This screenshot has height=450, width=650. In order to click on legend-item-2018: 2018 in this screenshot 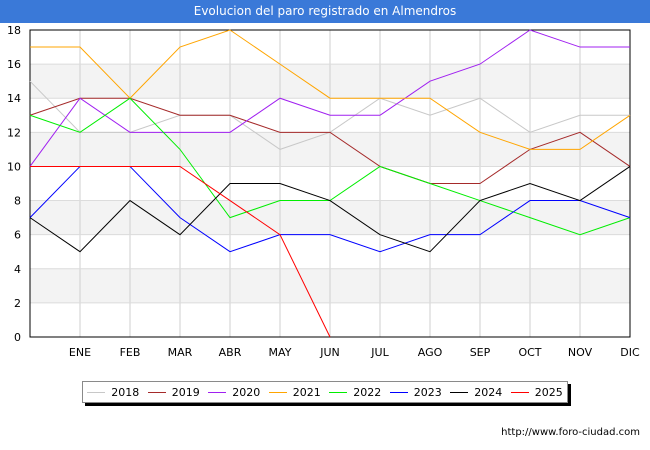, I will do `click(113, 392)`.